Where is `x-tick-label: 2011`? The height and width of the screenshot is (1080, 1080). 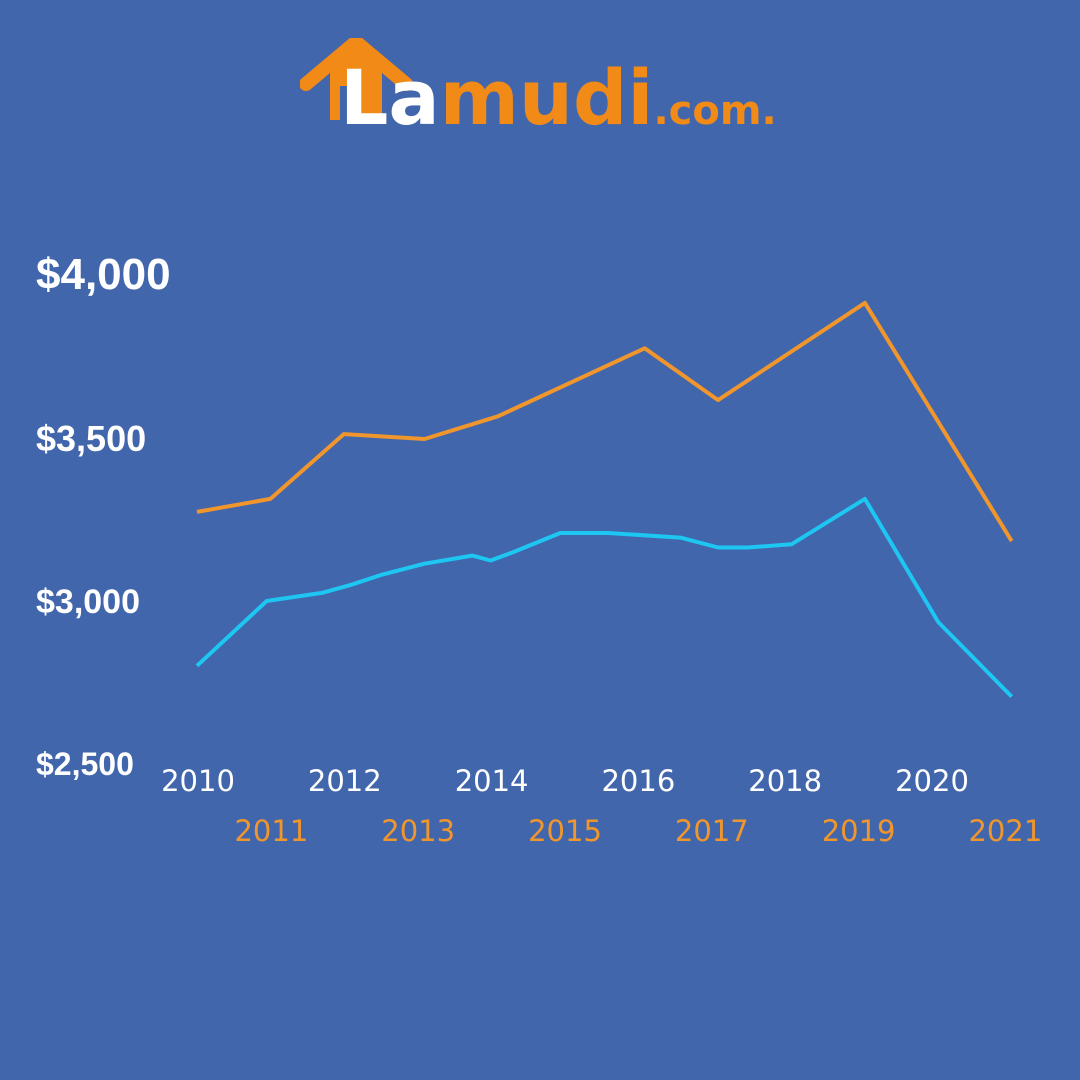
x-tick-label: 2011 is located at coordinates (271, 831).